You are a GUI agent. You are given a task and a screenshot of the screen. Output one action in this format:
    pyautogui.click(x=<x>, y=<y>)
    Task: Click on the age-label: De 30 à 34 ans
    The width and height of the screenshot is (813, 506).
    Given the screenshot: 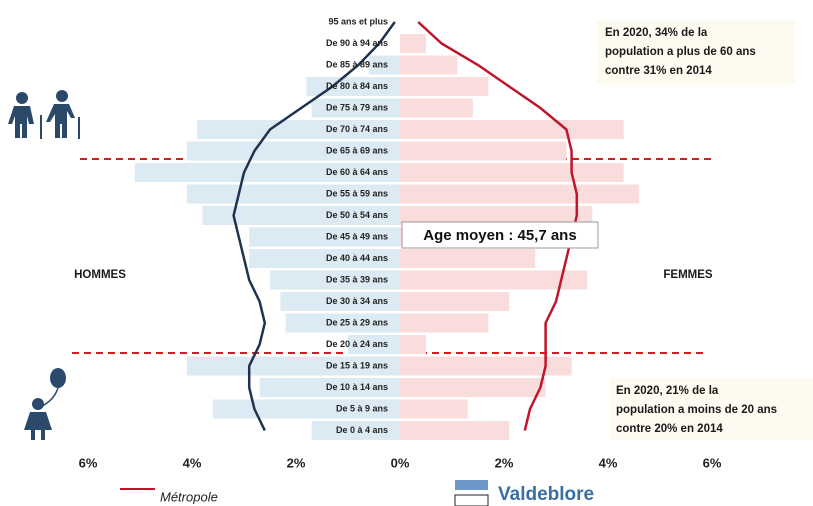 What is the action you would take?
    pyautogui.click(x=357, y=301)
    